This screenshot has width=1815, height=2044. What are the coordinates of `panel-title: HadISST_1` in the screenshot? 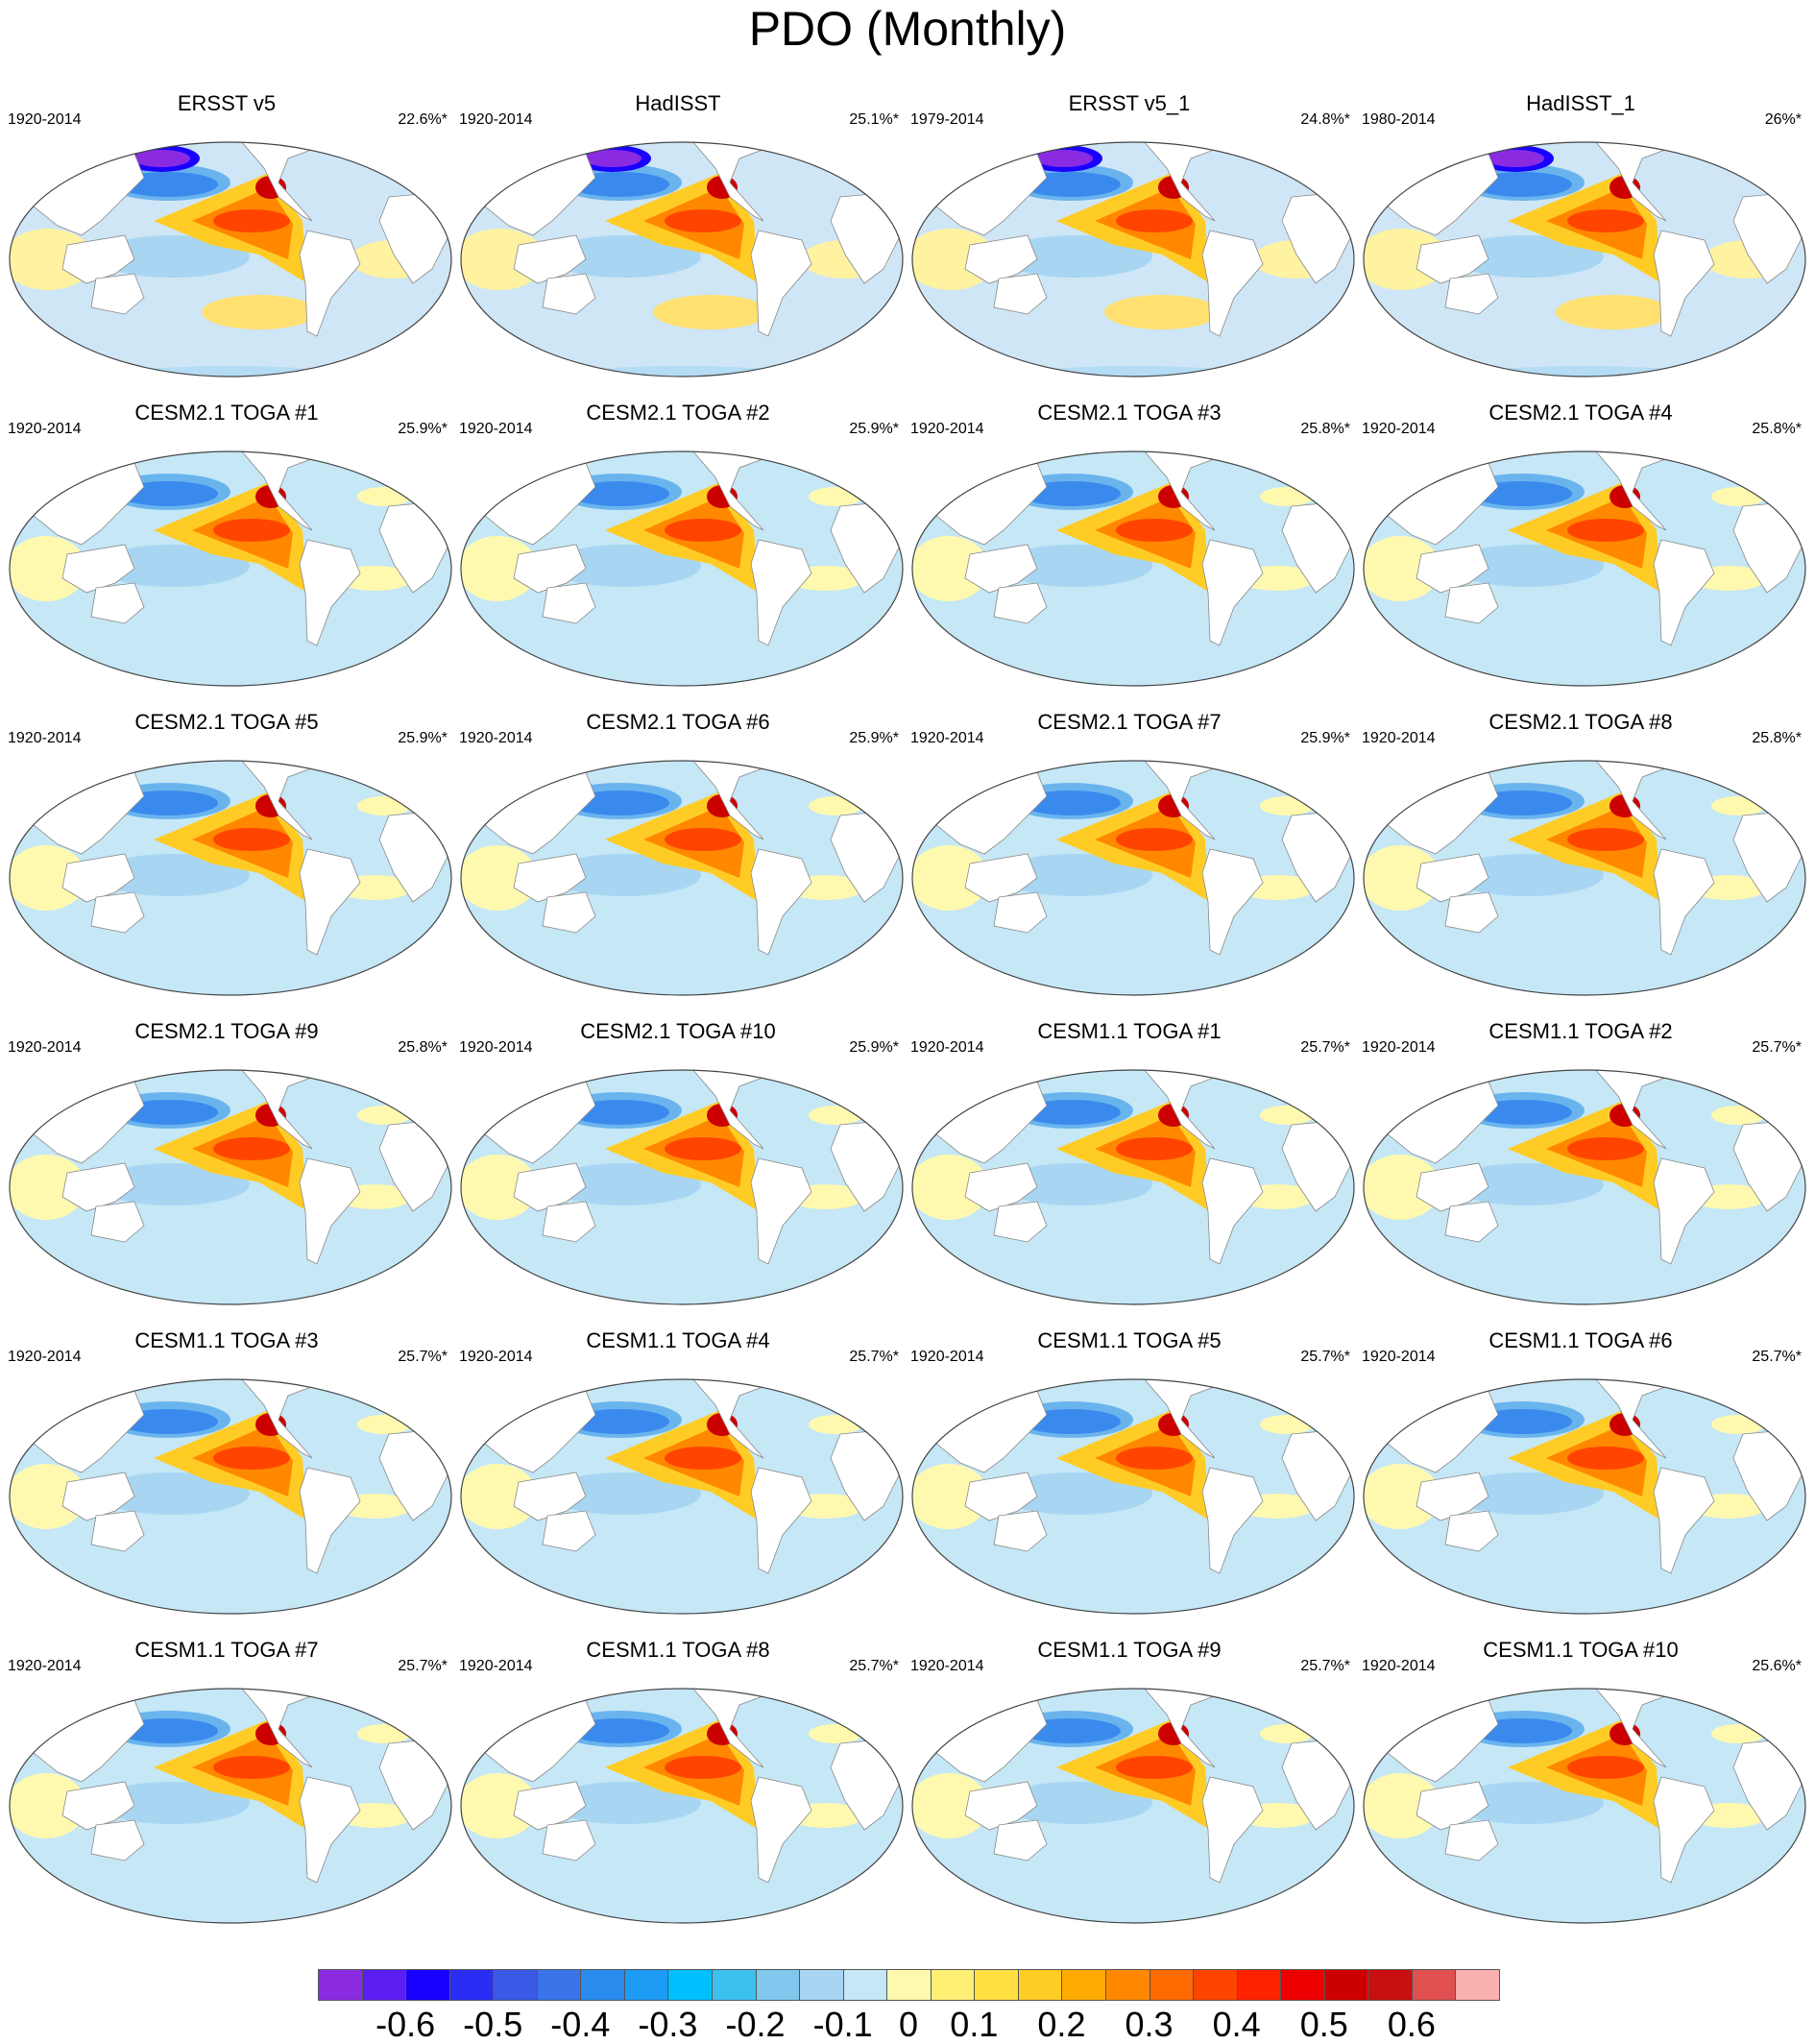 It's located at (1581, 103).